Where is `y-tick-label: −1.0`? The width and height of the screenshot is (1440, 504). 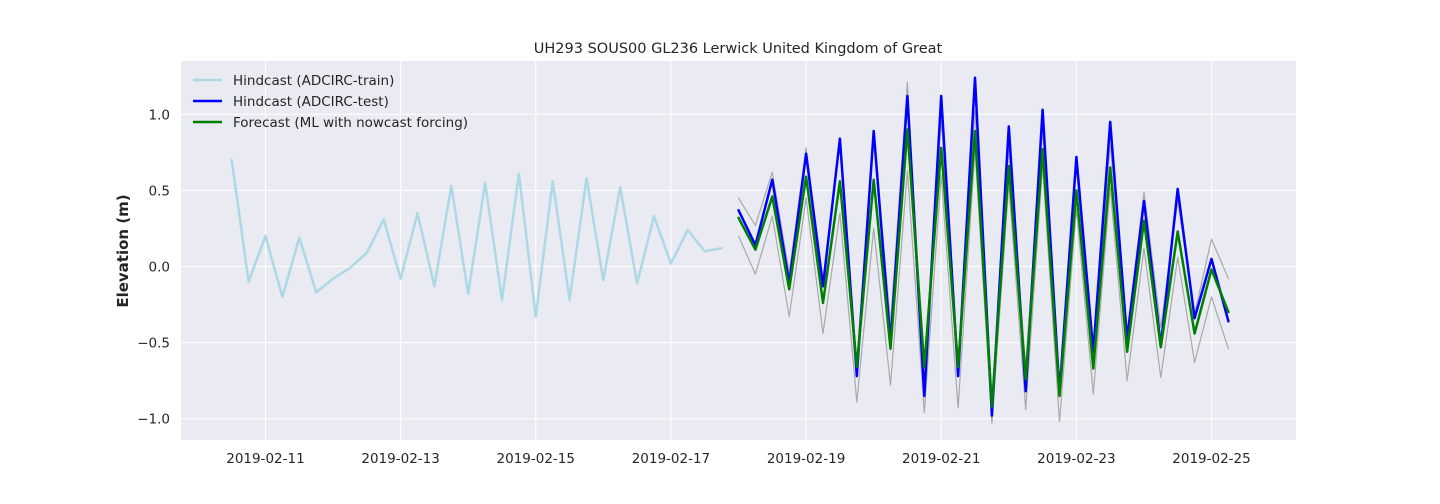 y-tick-label: −1.0 is located at coordinates (153, 420).